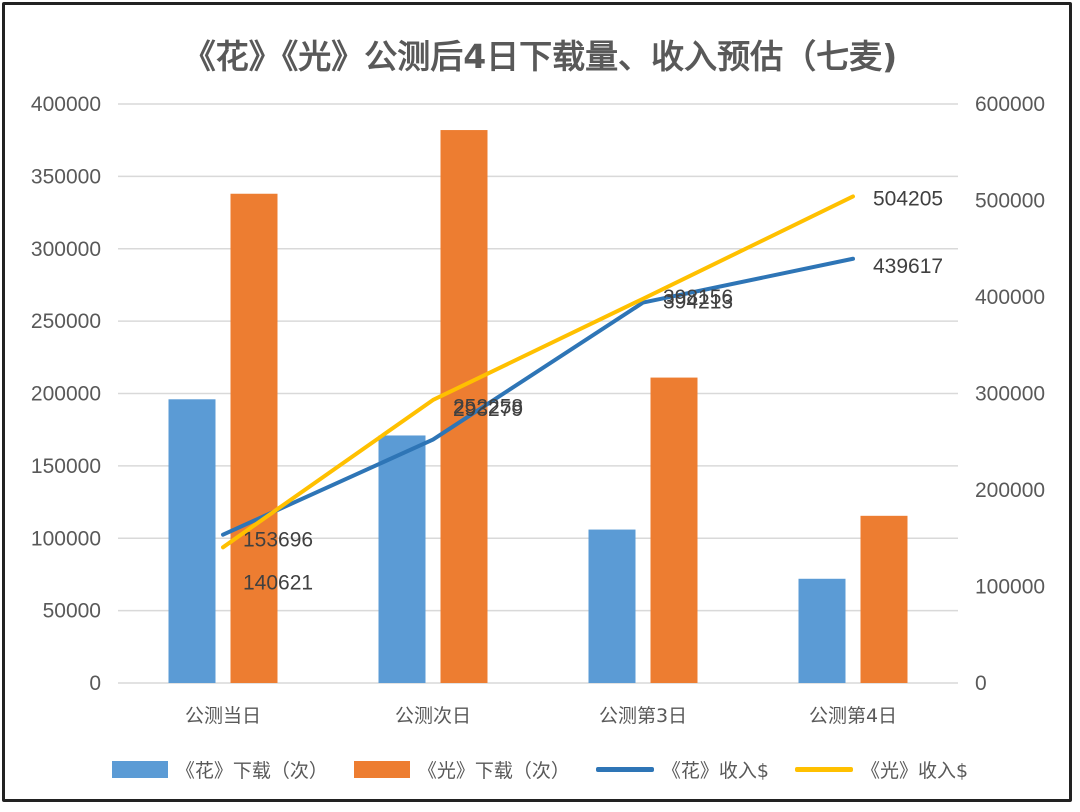 This screenshot has height=812, width=1080. I want to click on y-left-tick-label: 200000, so click(66, 394).